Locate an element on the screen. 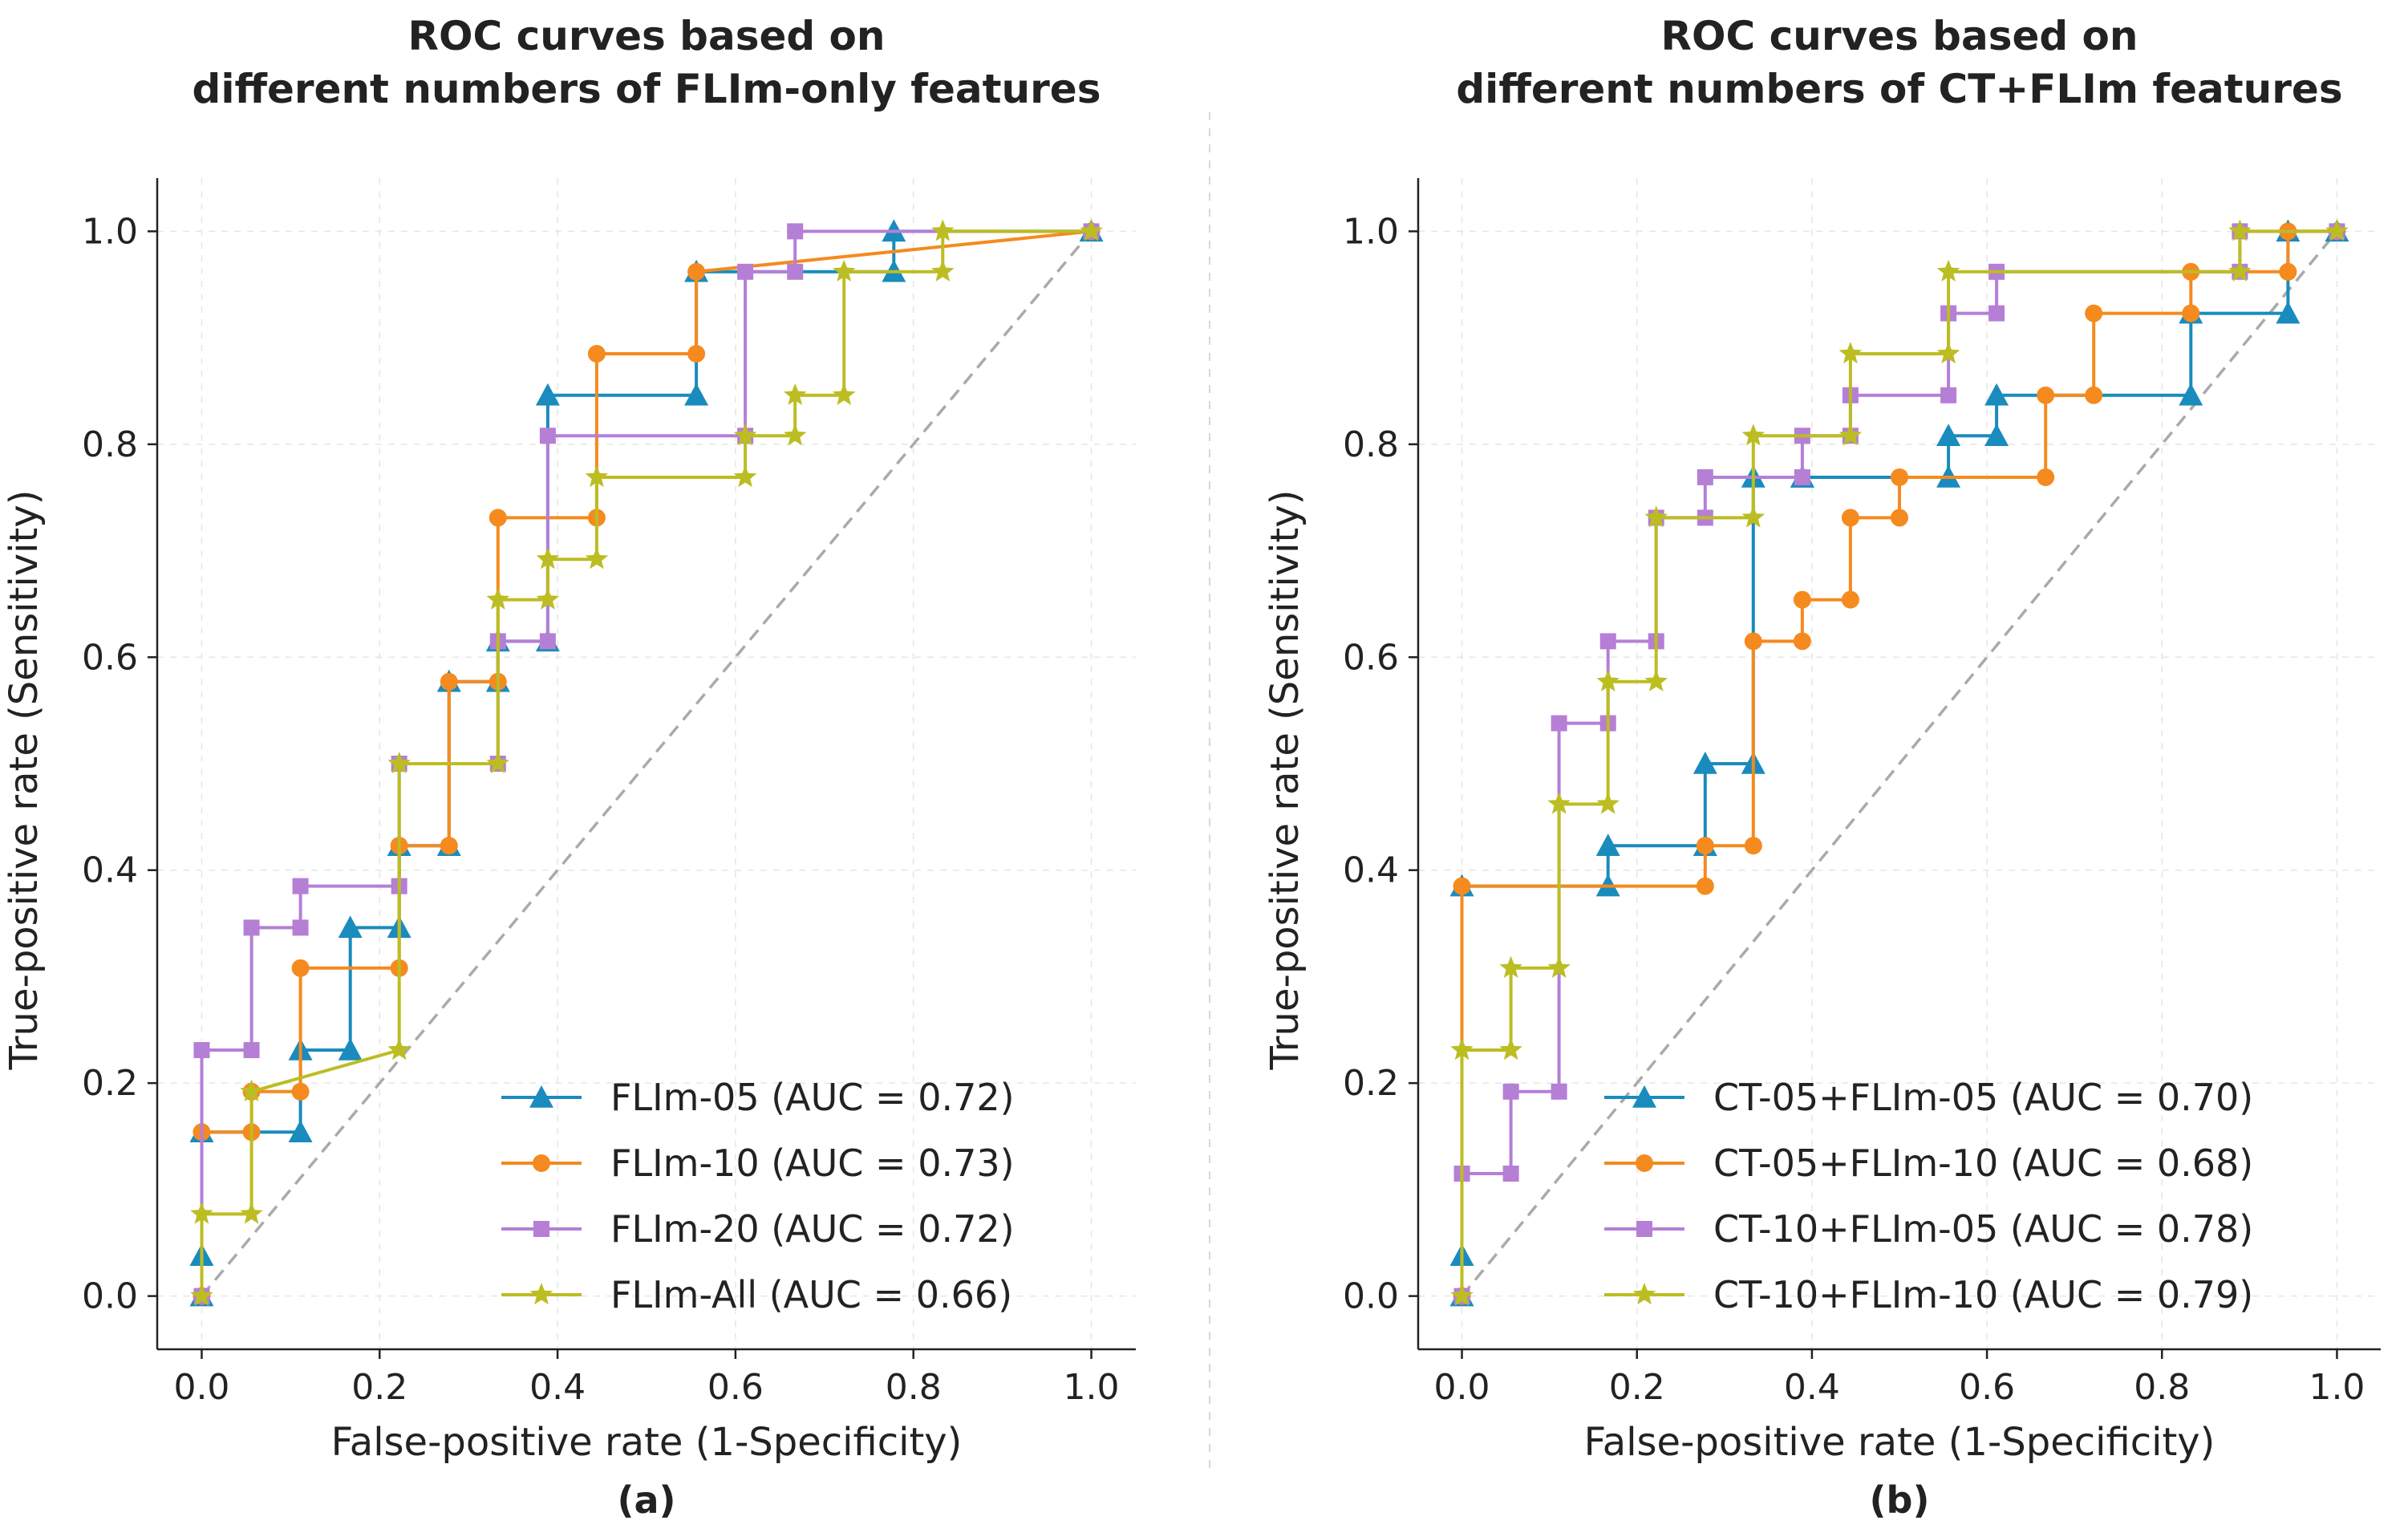 The height and width of the screenshot is (1537, 2408). legend-entry: FLIm-20 (AUC = 0.72) is located at coordinates (758, 1229).